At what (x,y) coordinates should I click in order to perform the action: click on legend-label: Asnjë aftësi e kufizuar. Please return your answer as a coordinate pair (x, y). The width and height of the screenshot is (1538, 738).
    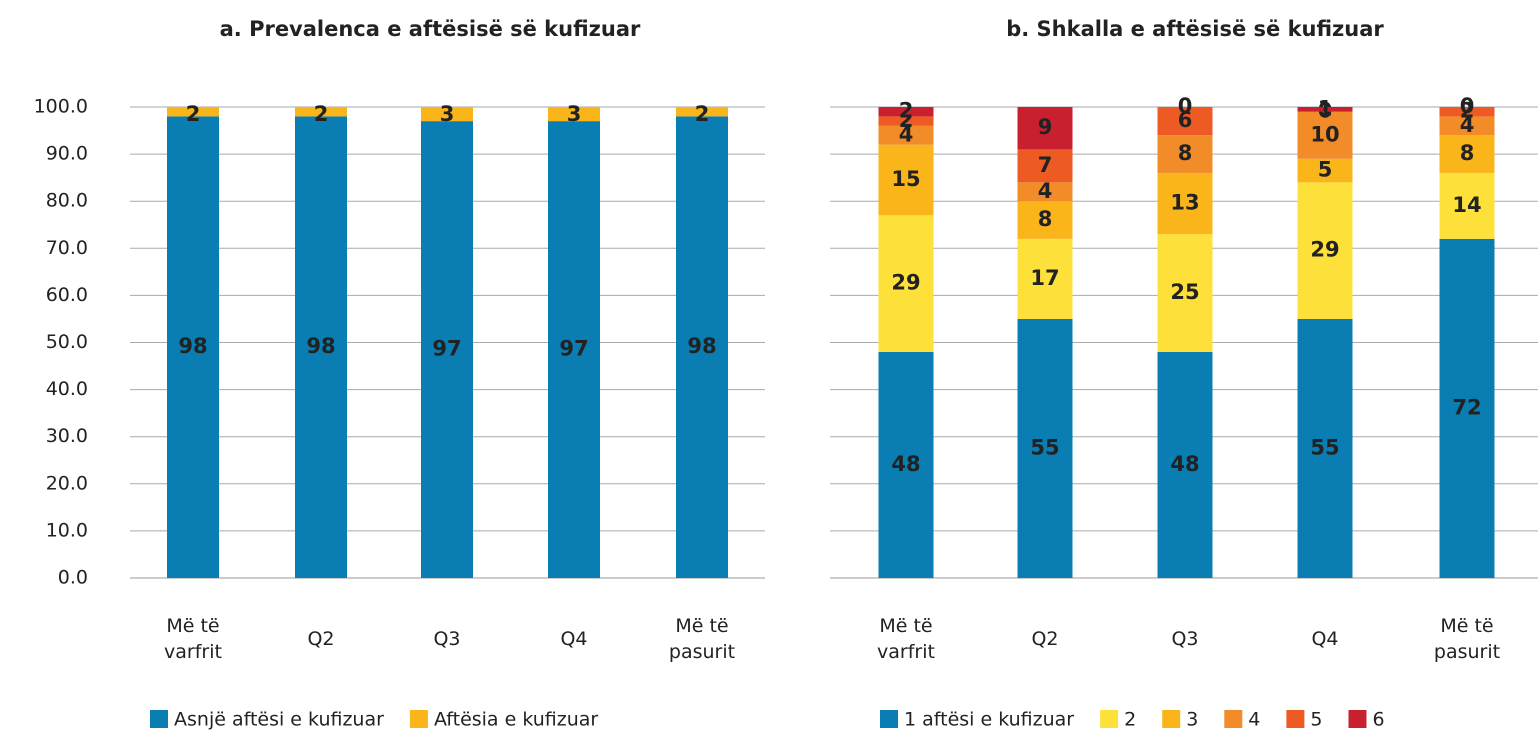
    Looking at the image, I should click on (279, 720).